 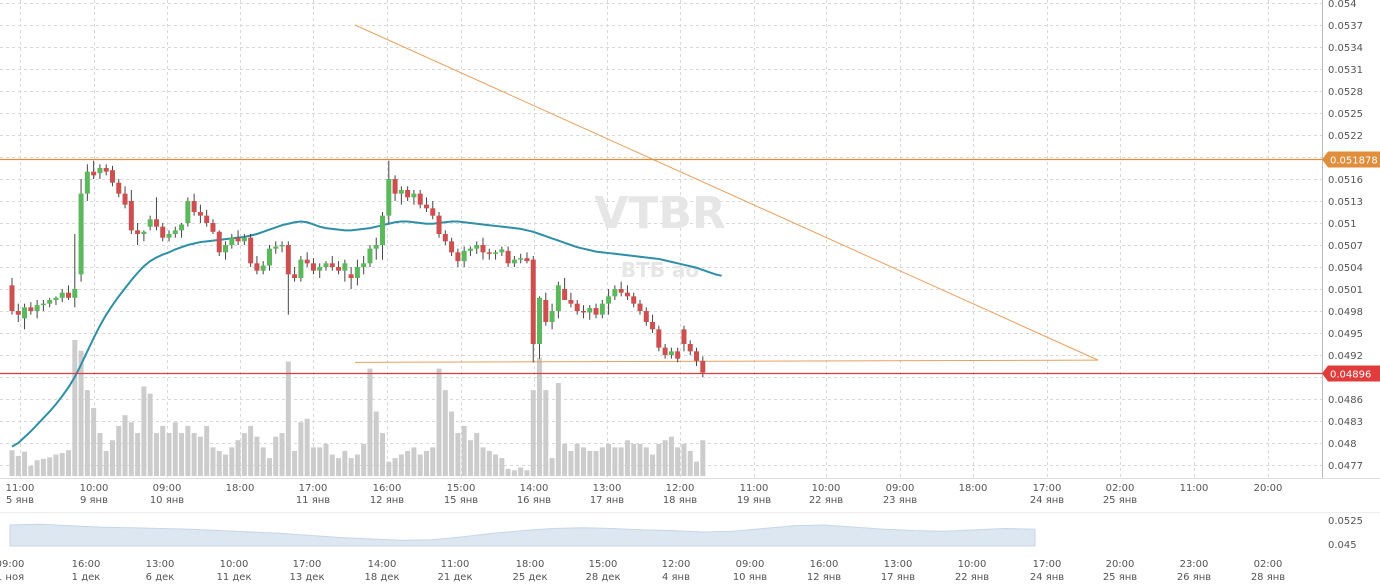 What do you see at coordinates (1350, 375) in the screenshot?
I see `price-level-label: 0.04896` at bounding box center [1350, 375].